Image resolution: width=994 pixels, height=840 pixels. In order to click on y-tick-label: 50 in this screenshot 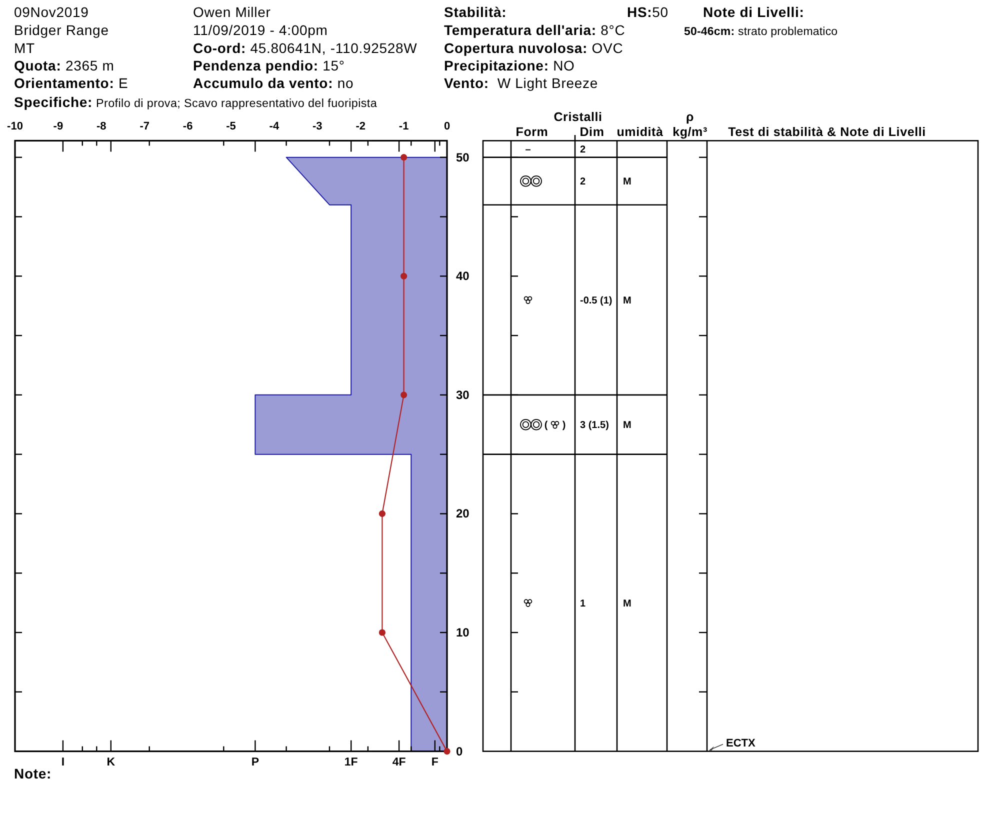, I will do `click(463, 157)`.